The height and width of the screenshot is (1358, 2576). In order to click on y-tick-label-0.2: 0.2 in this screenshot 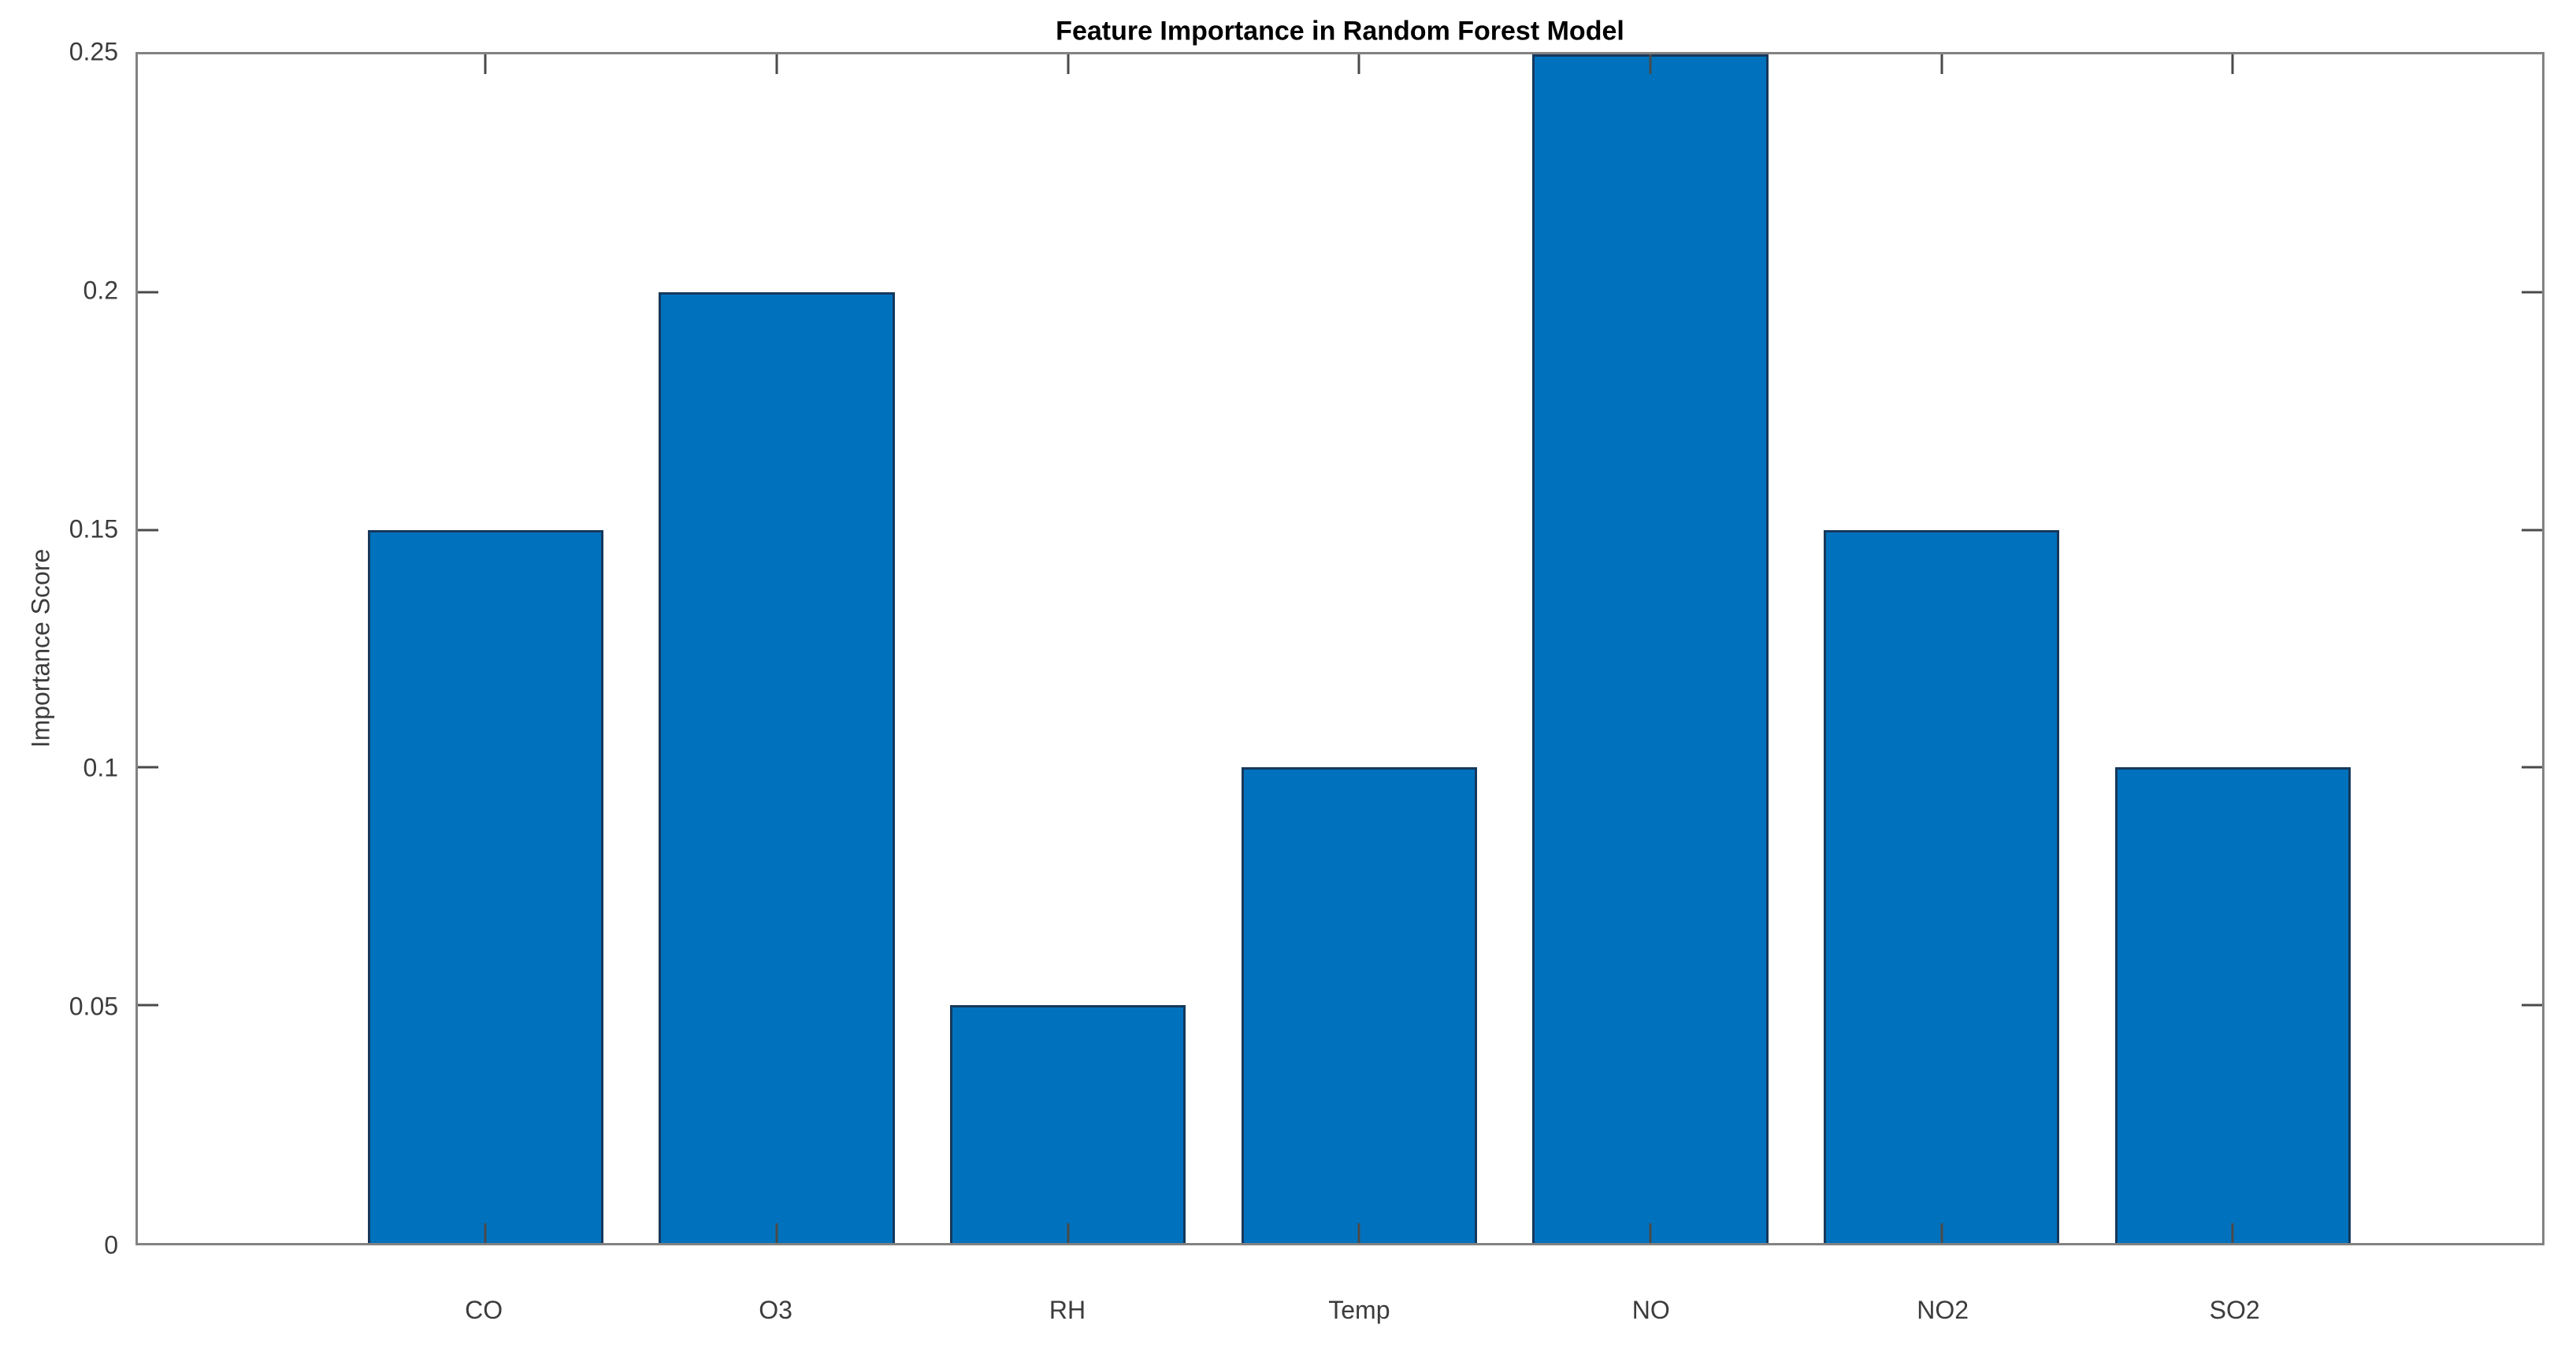, I will do `click(100, 290)`.